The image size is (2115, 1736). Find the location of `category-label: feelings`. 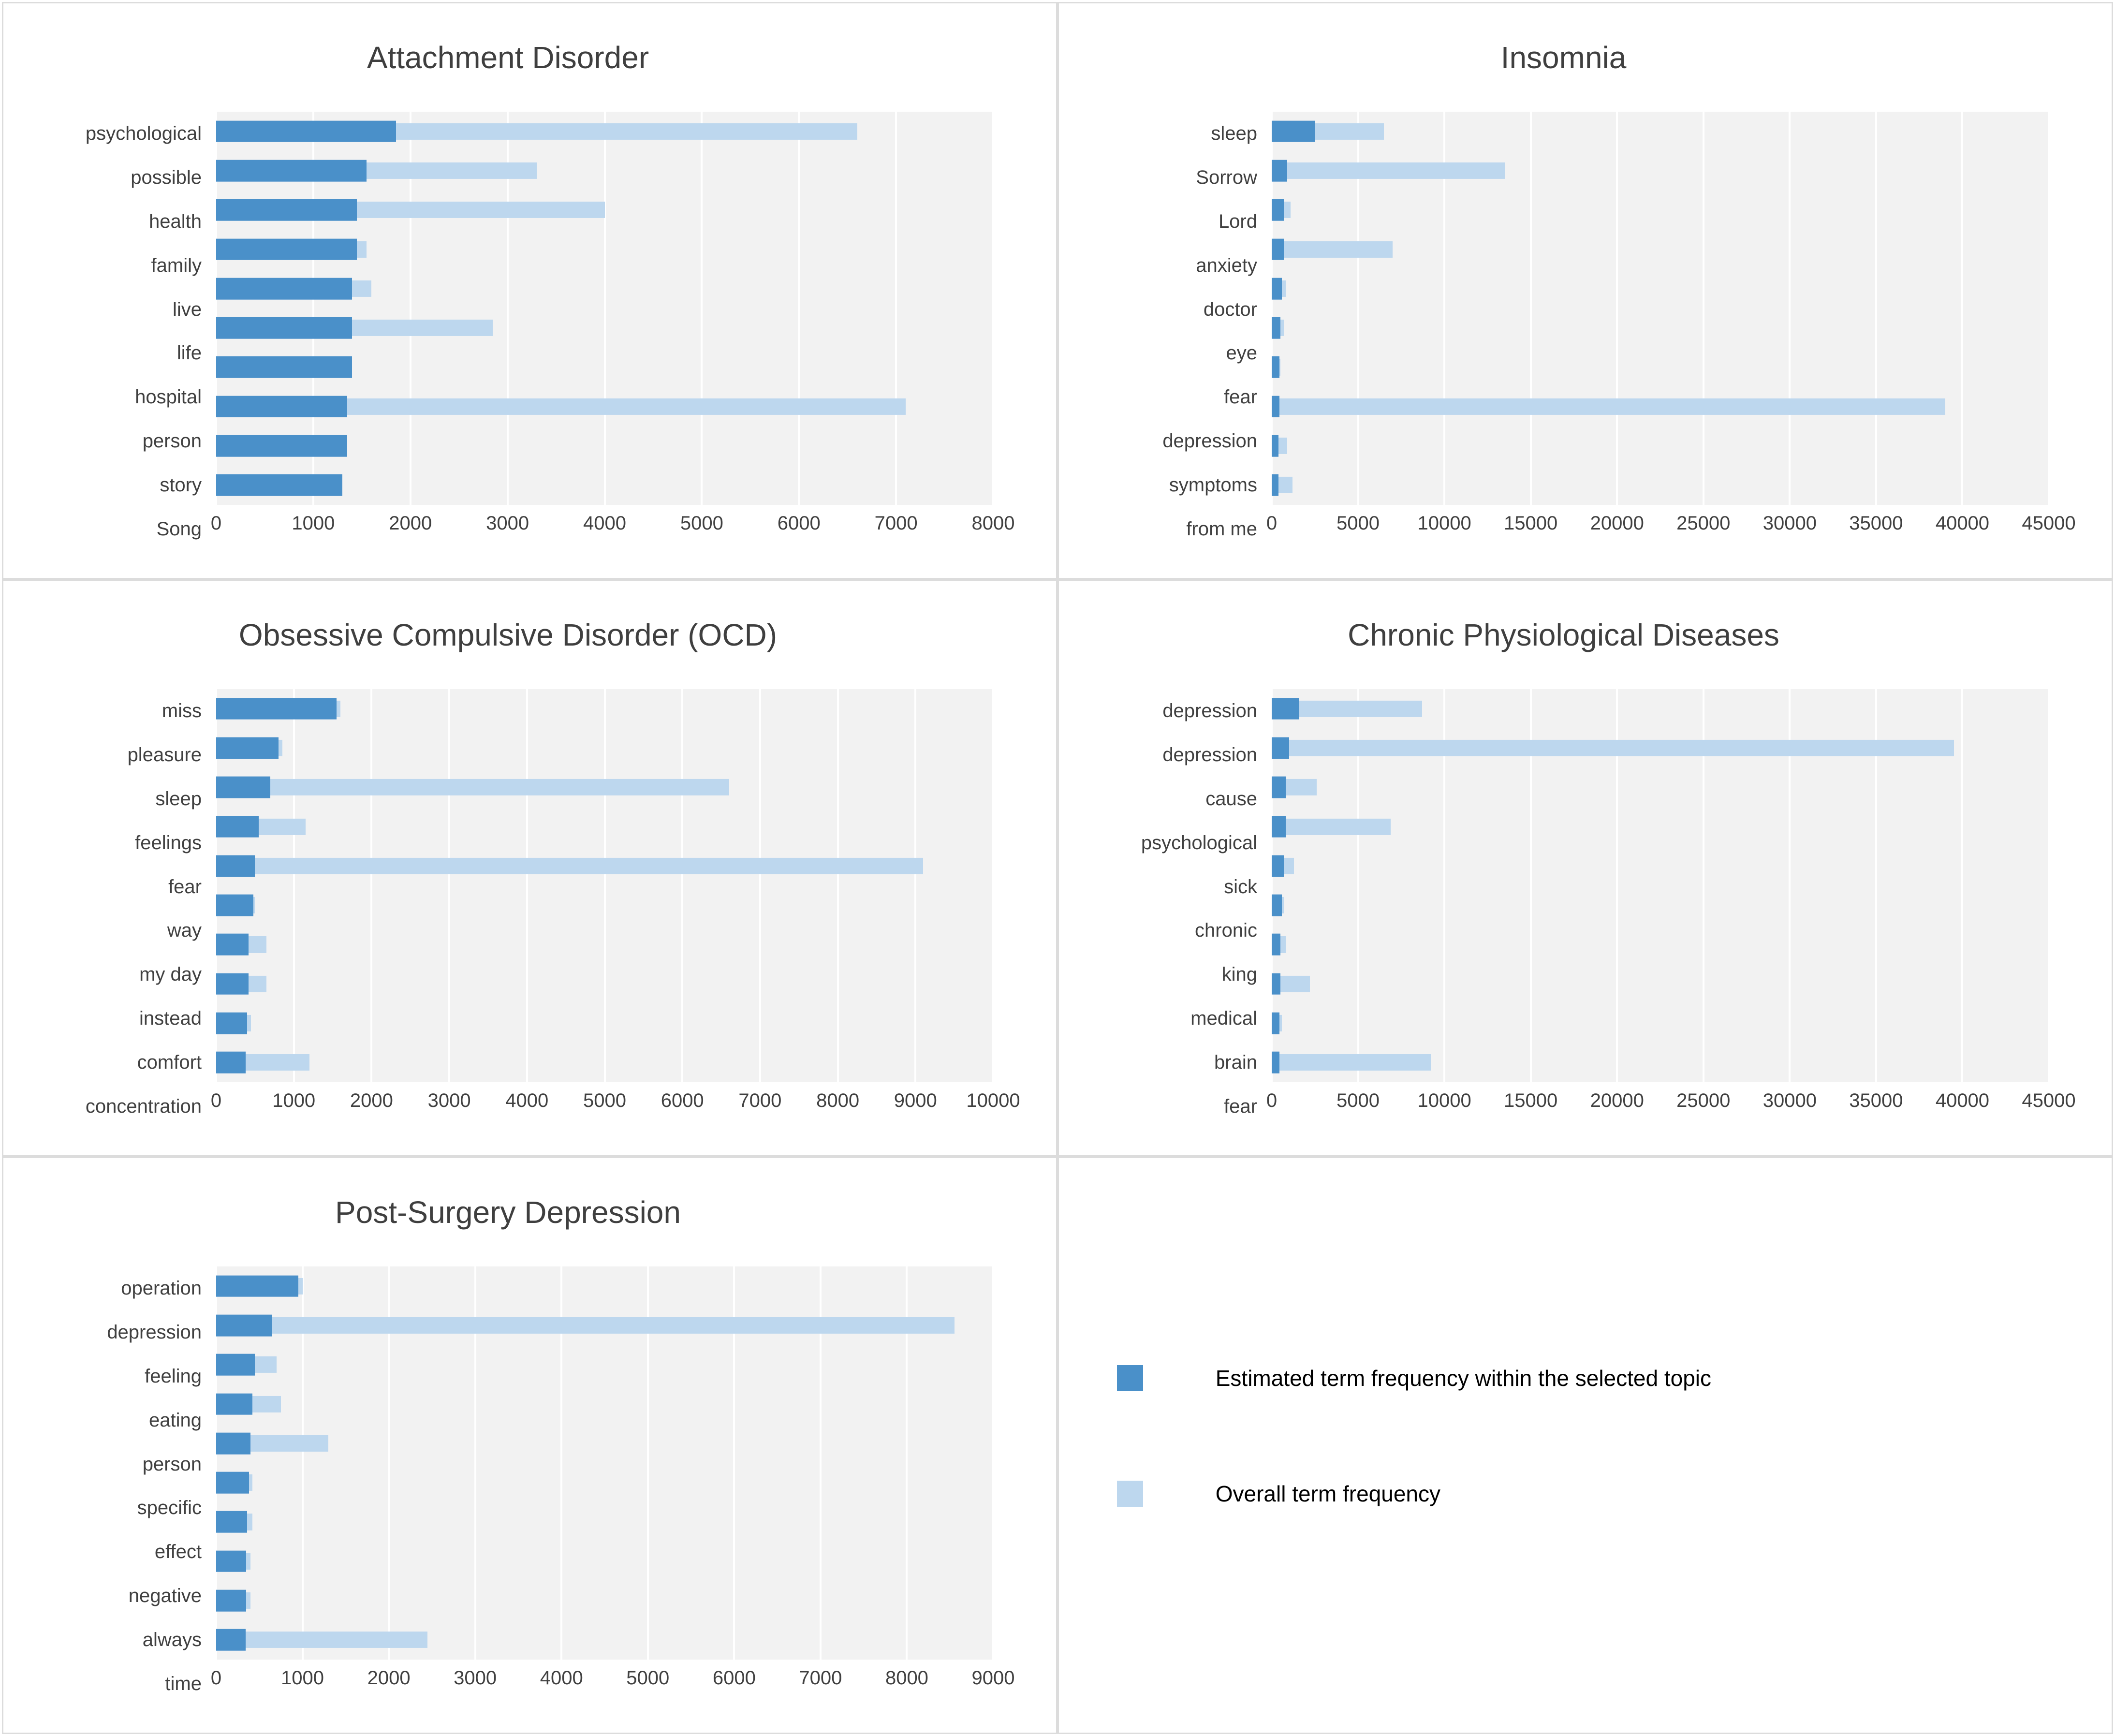

category-label: feelings is located at coordinates (168, 842).